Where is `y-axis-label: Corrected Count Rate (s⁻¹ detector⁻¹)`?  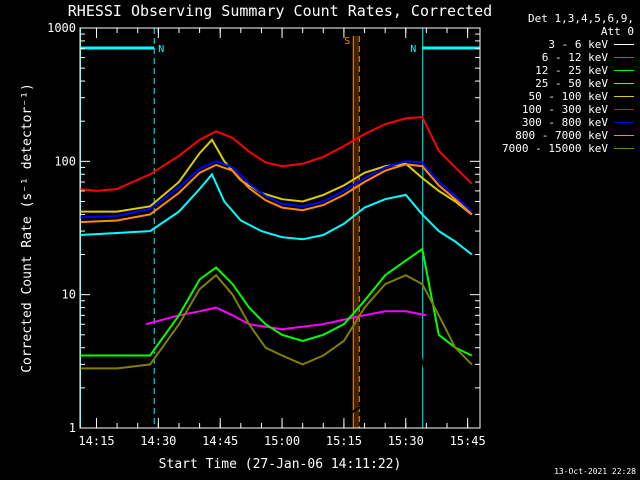 y-axis-label: Corrected Count Rate (s⁻¹ detector⁻¹) is located at coordinates (27, 228).